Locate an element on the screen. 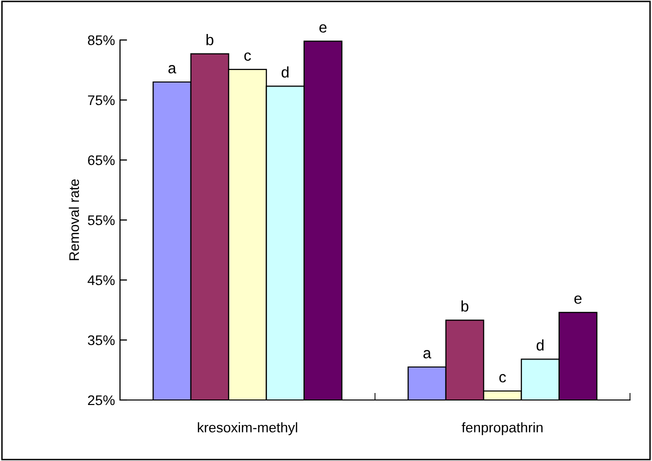 Image resolution: width=652 pixels, height=461 pixels. x-tick-label: fenpropathrin is located at coordinates (502, 429).